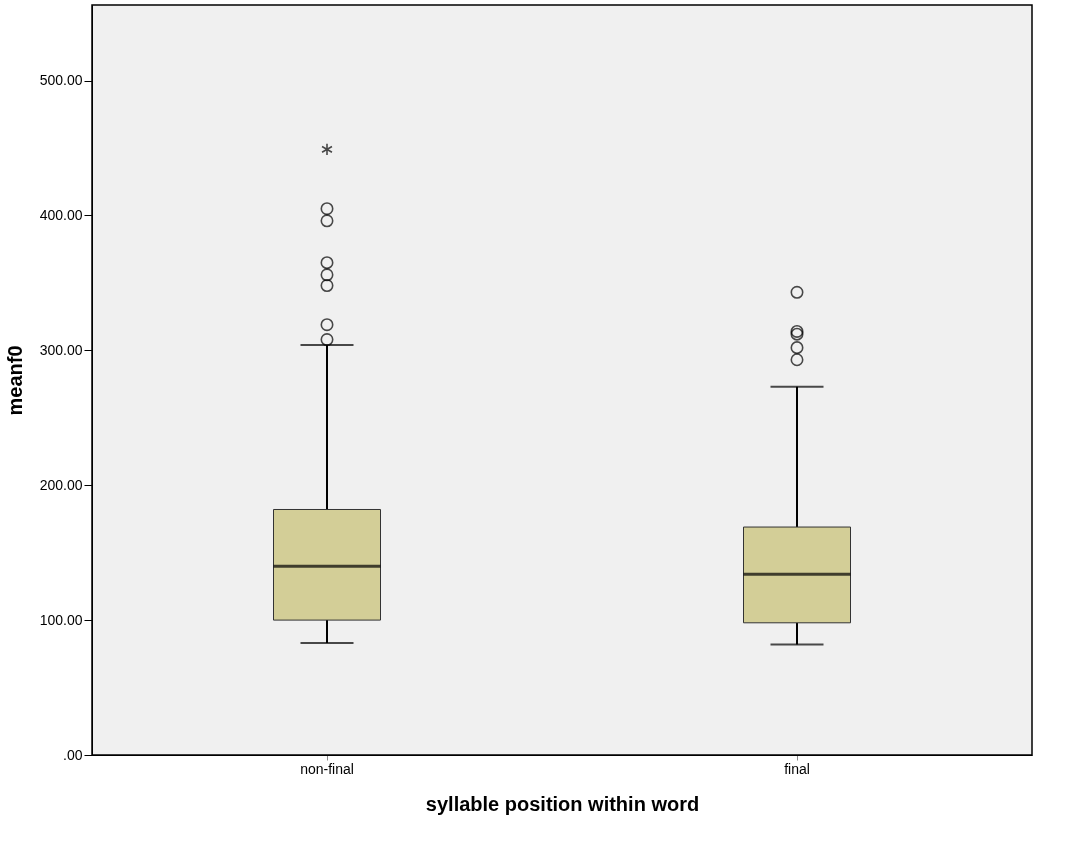 This screenshot has height=859, width=1072. Describe the element at coordinates (61, 484) in the screenshot. I see `y-tick-label: 200.00` at that location.